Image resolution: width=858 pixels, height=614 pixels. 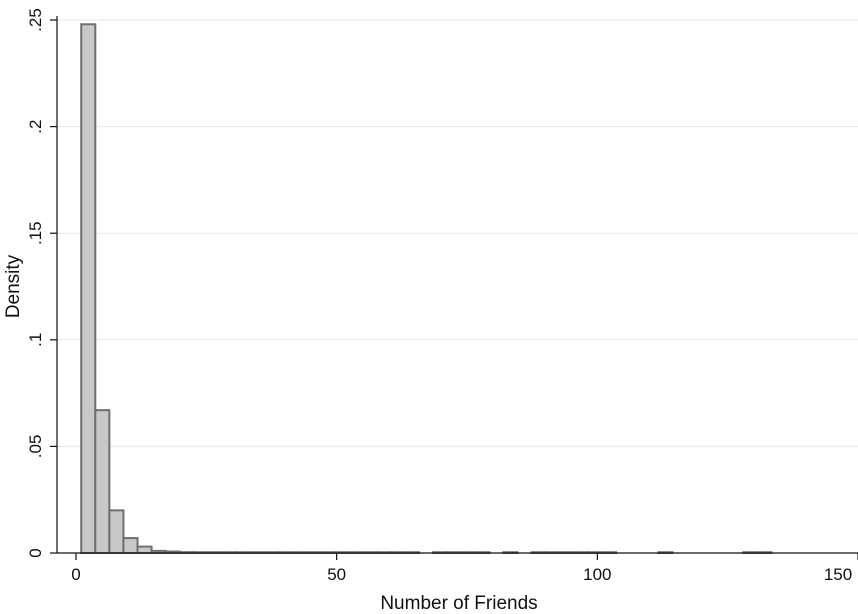 I want to click on y-tick-label-4: .2, so click(x=35, y=127).